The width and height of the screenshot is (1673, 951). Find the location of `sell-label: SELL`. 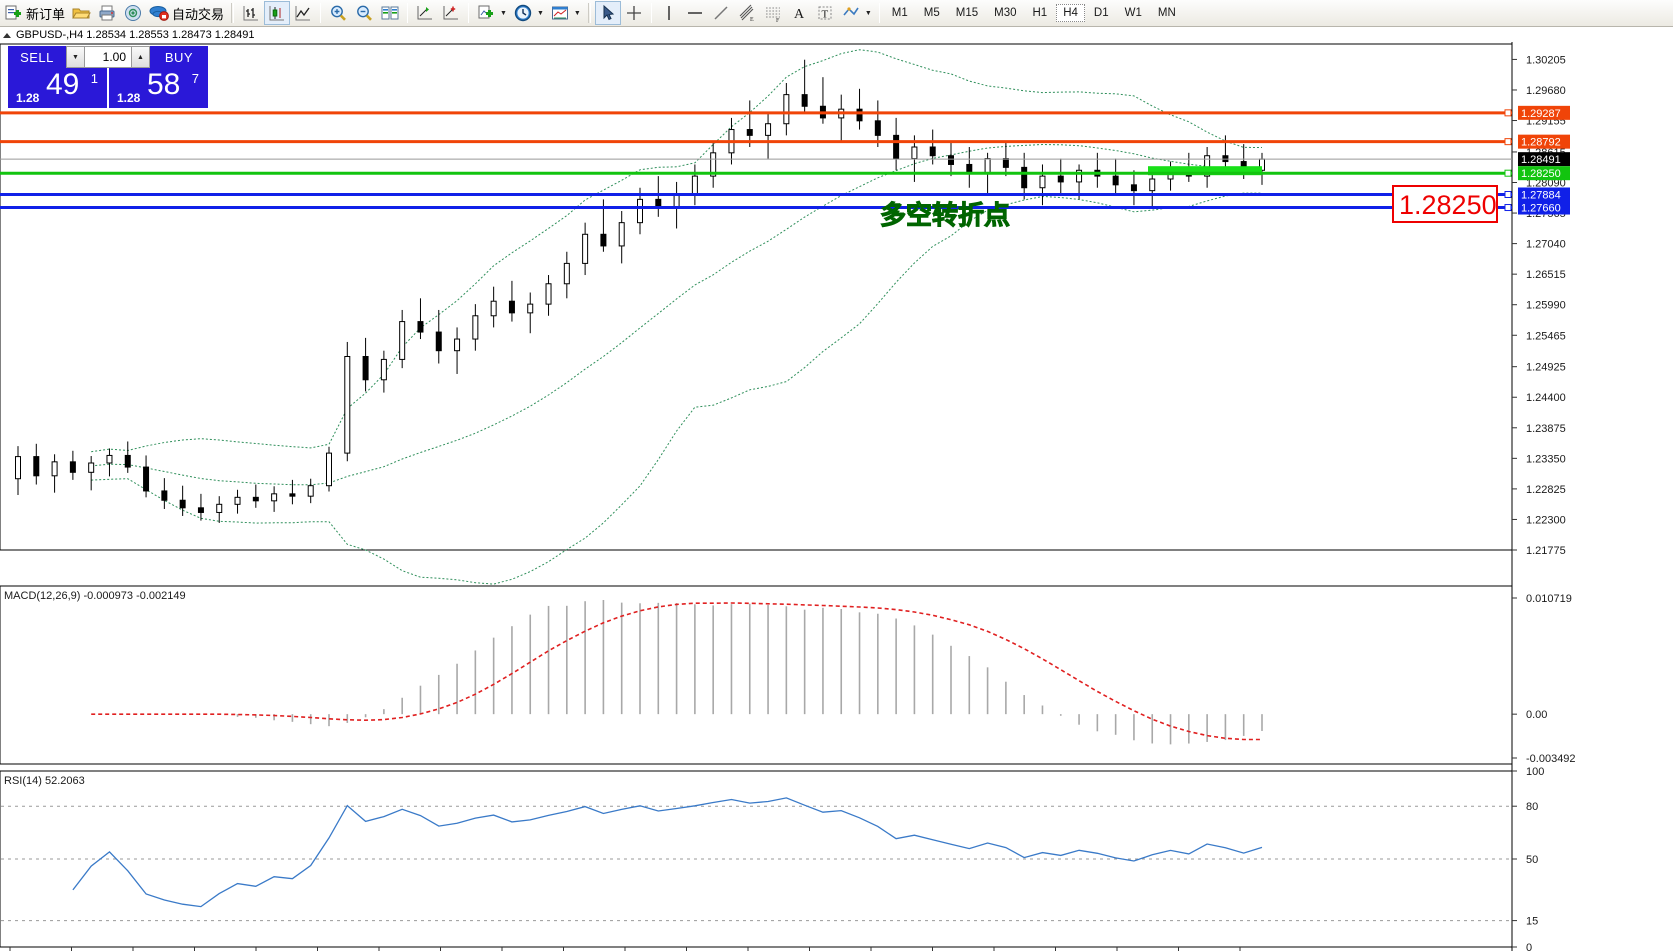

sell-label: SELL is located at coordinates (37, 57).